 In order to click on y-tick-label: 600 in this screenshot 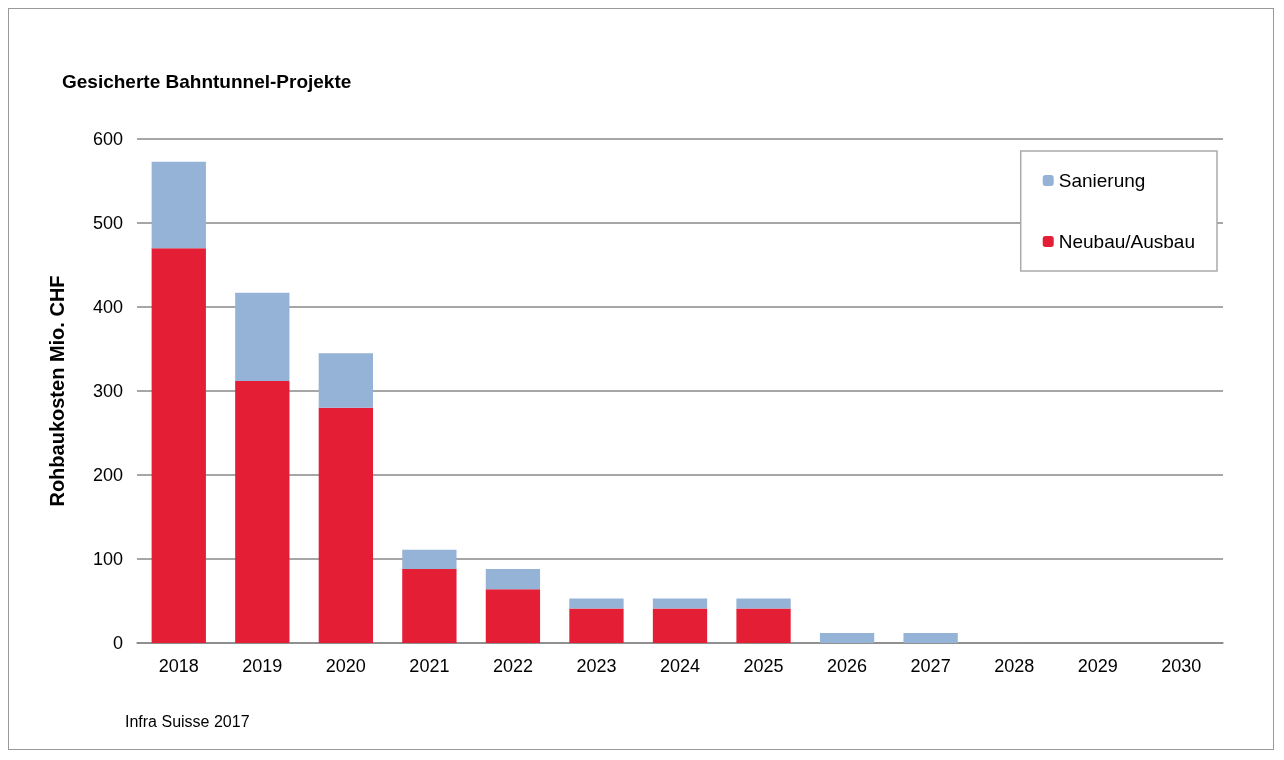, I will do `click(107, 139)`.